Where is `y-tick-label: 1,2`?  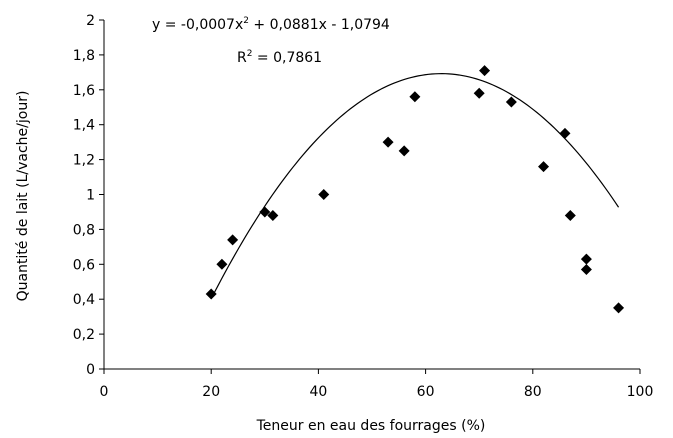
y-tick-label: 1,2 is located at coordinates (84, 161).